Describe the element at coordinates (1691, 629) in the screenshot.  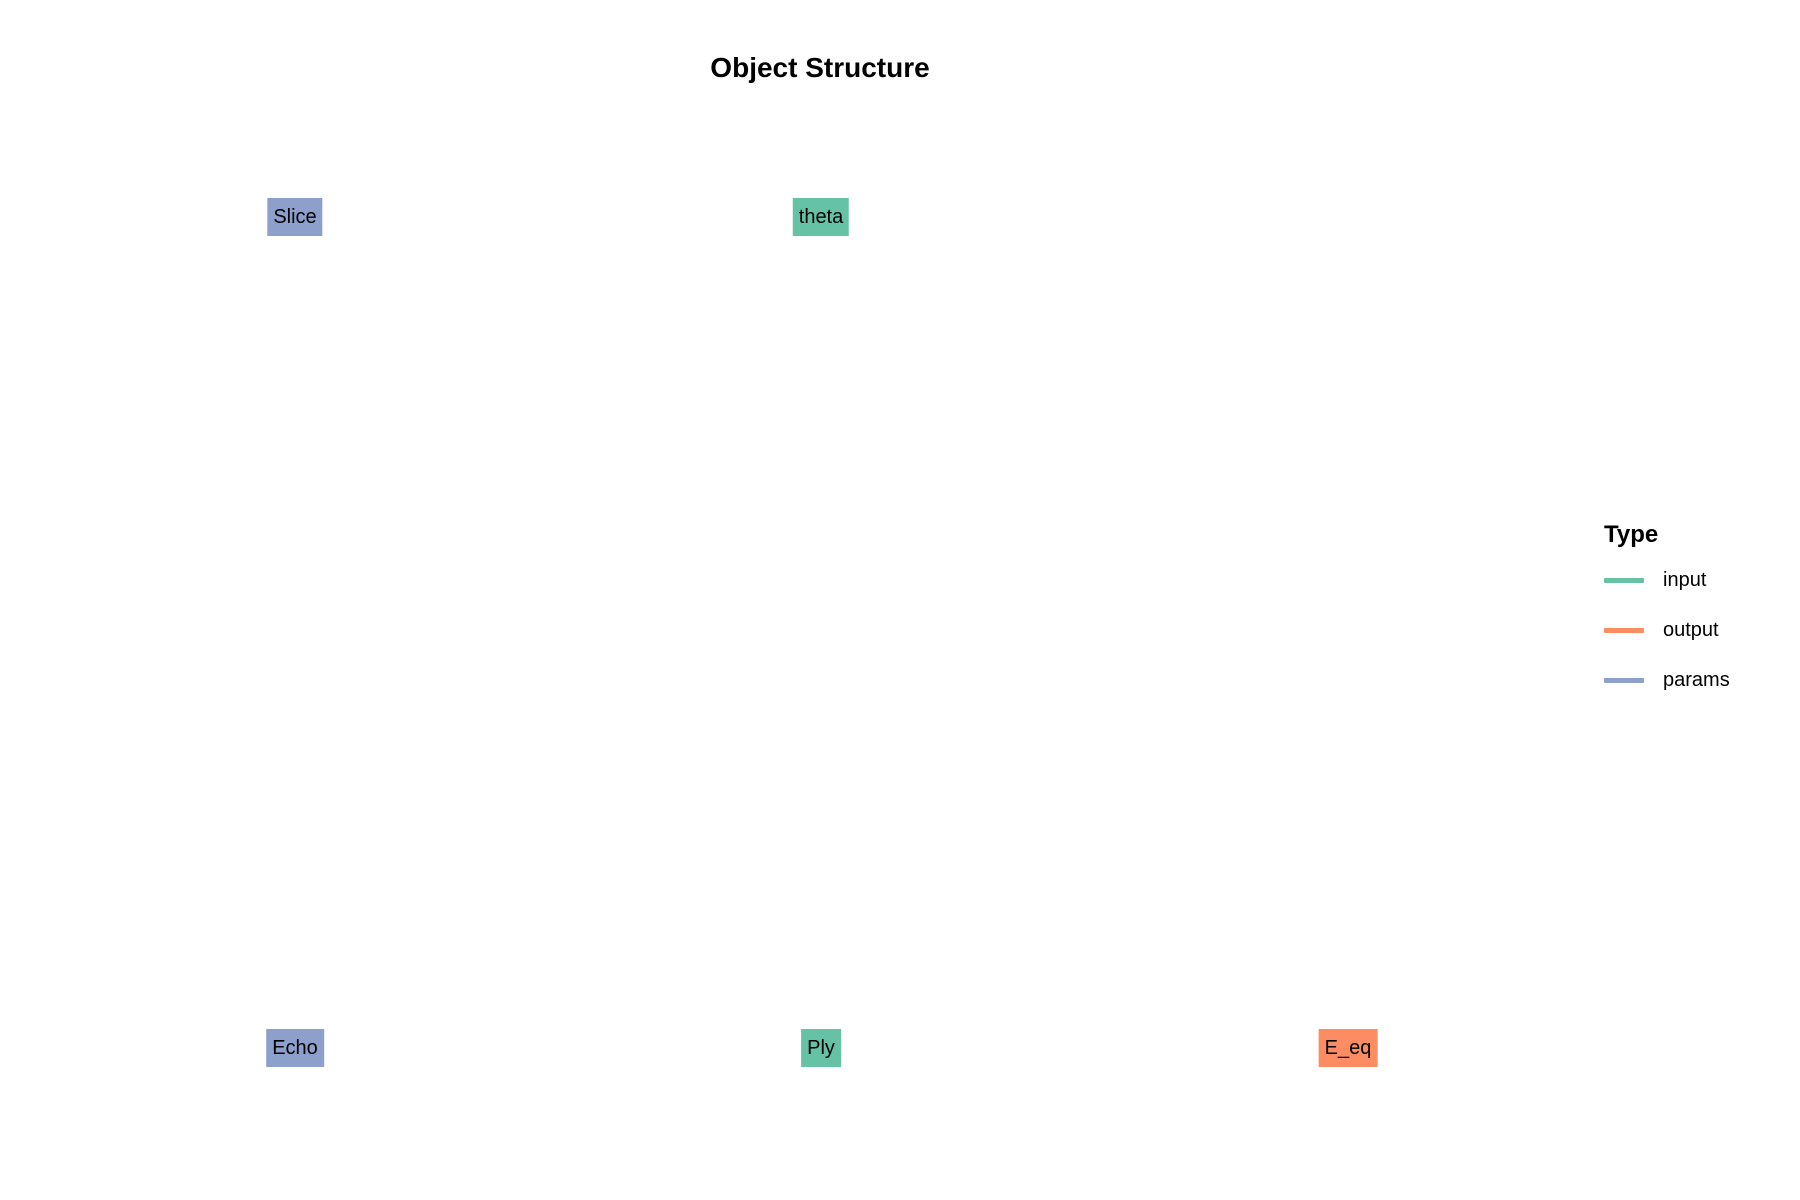
I see `legend-label: output` at that location.